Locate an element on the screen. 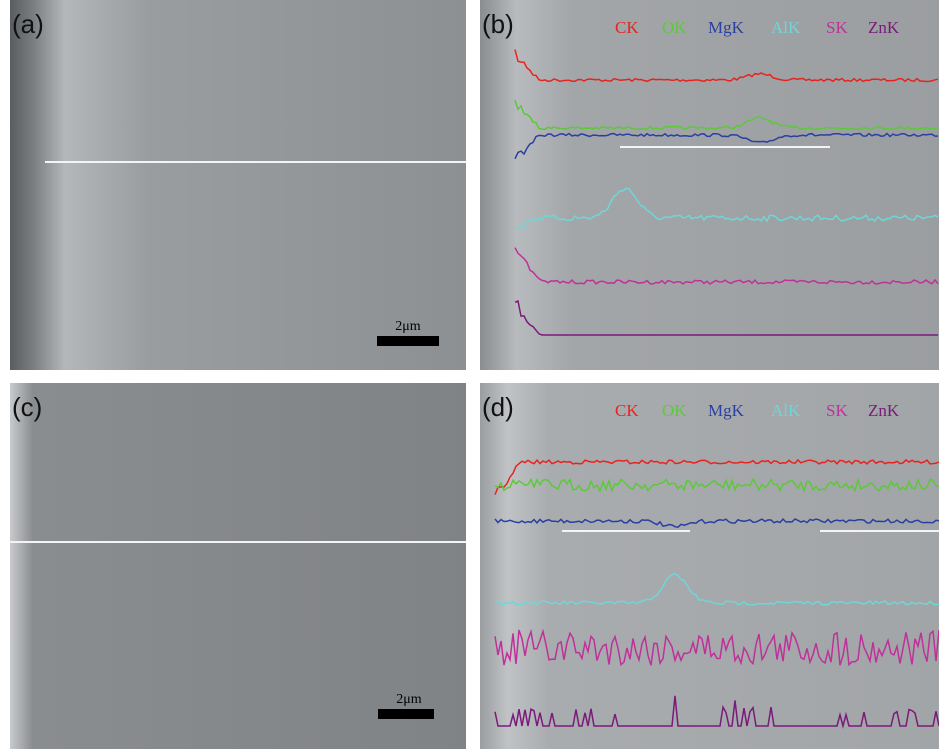 The image size is (939, 749). panel-label: (c) is located at coordinates (27, 407).